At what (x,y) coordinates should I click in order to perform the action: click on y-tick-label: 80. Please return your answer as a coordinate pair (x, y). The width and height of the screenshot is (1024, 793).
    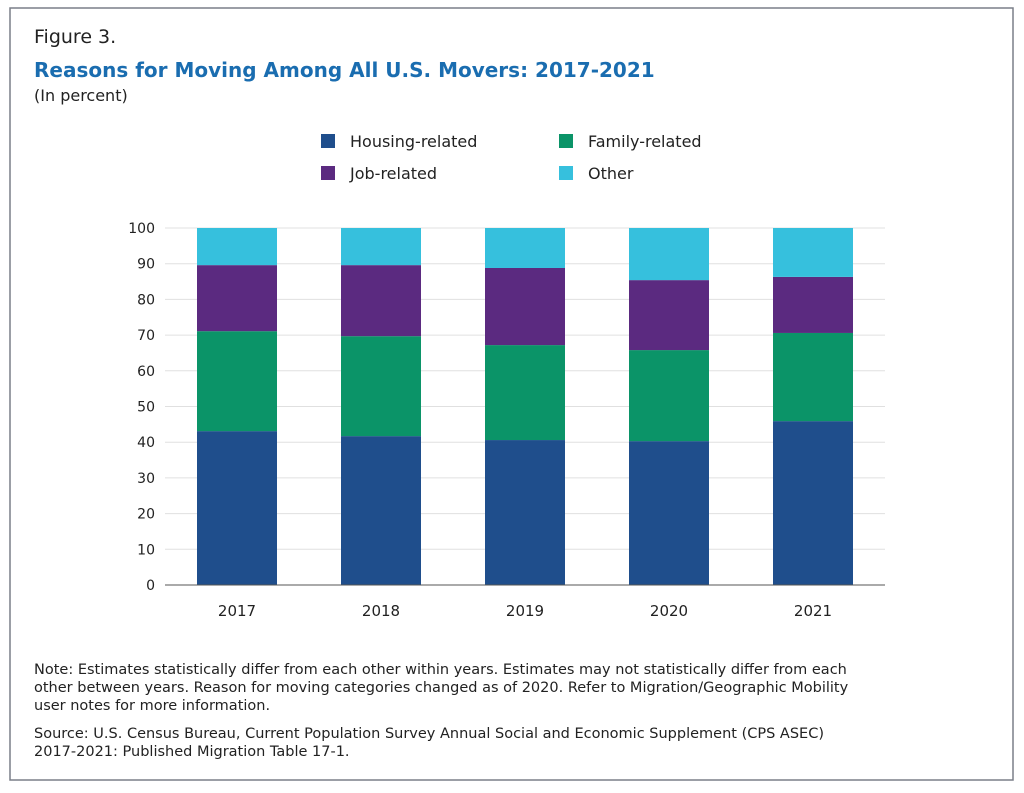
    Looking at the image, I should click on (146, 300).